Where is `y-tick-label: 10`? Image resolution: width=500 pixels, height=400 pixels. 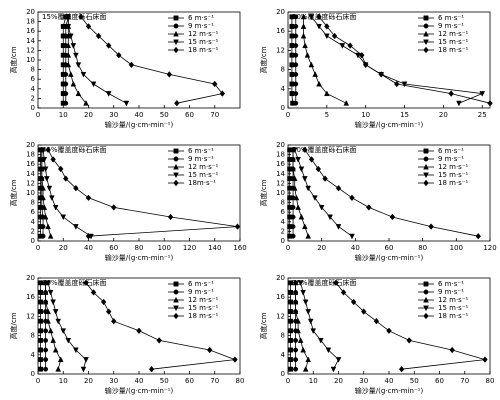 y-tick-label: 10 is located at coordinates (30, 193).